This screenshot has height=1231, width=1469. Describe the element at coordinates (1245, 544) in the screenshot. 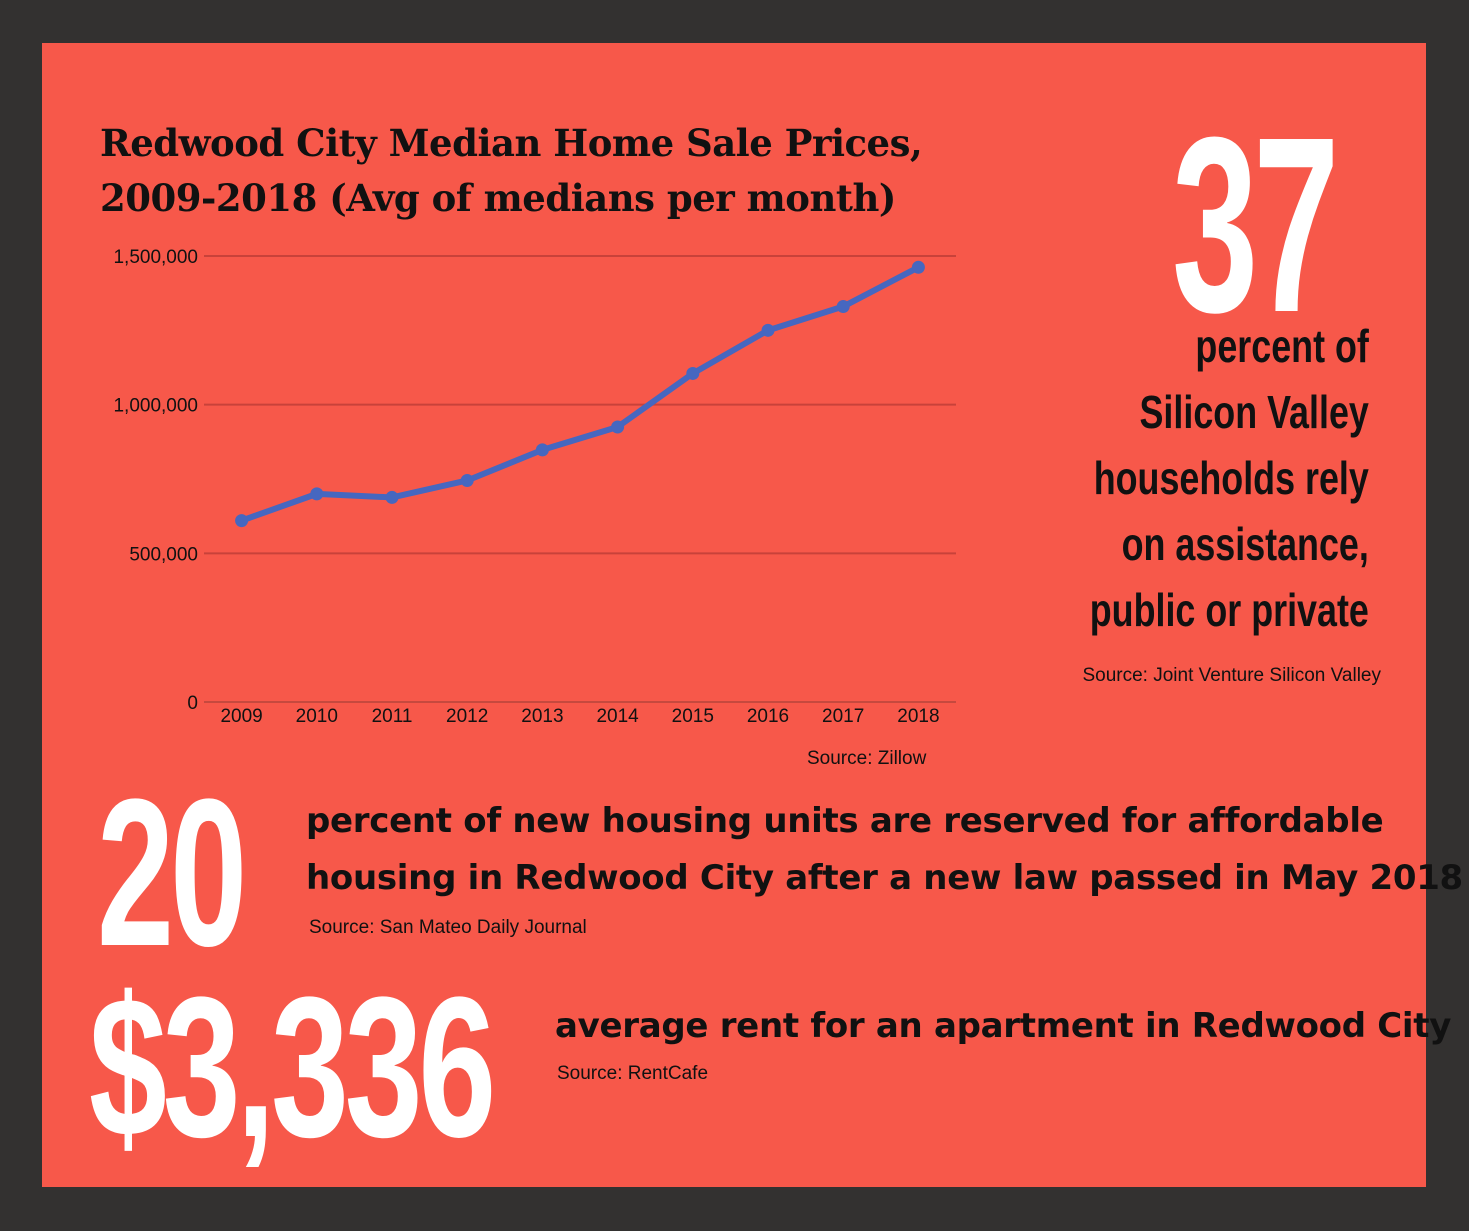

I see `stat-37-line-4: on assistance,` at that location.